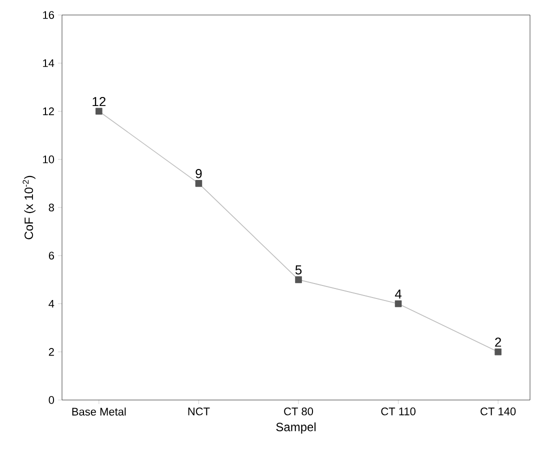 This screenshot has width=545, height=461. What do you see at coordinates (99, 101) in the screenshot?
I see `data-label: 12` at bounding box center [99, 101].